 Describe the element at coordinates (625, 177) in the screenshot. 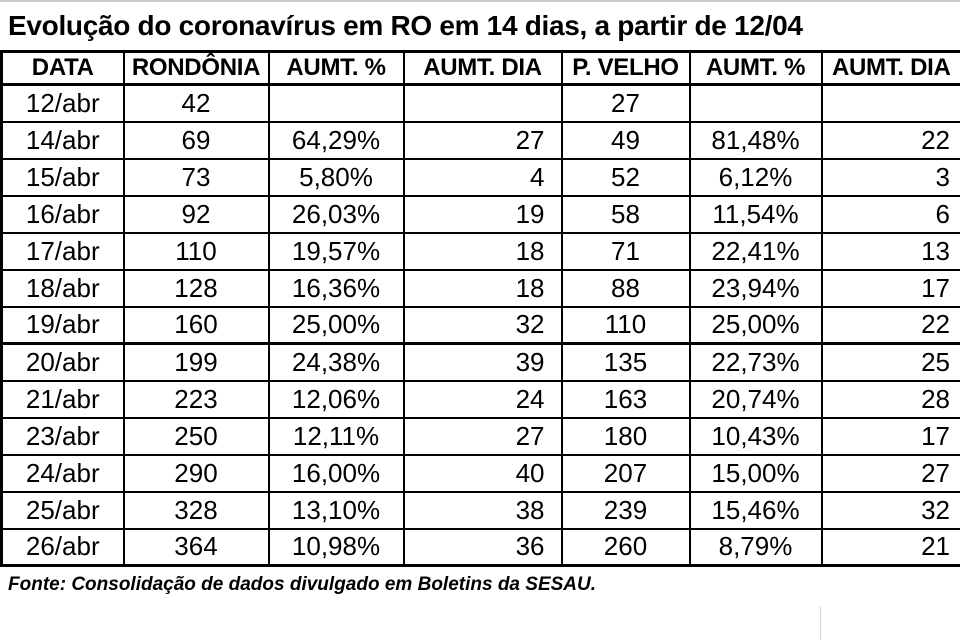

I see `table-cell: 52` at that location.